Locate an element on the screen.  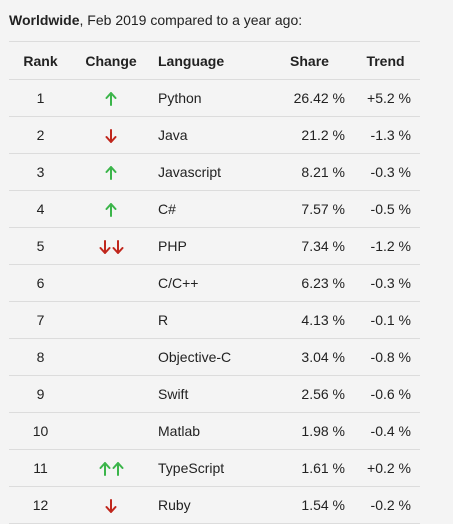
header-trend: Trend is located at coordinates (385, 60).